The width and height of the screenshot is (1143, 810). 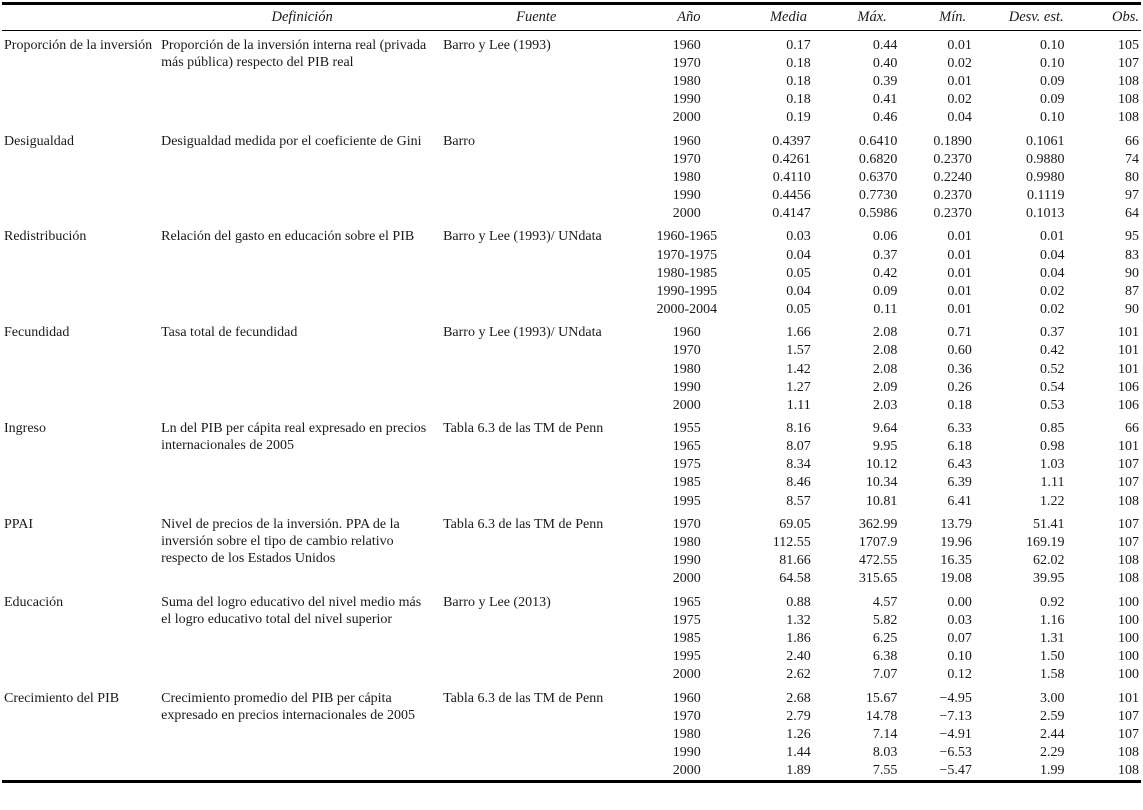 I want to click on year-cell: 1960-1965, so click(x=687, y=237).